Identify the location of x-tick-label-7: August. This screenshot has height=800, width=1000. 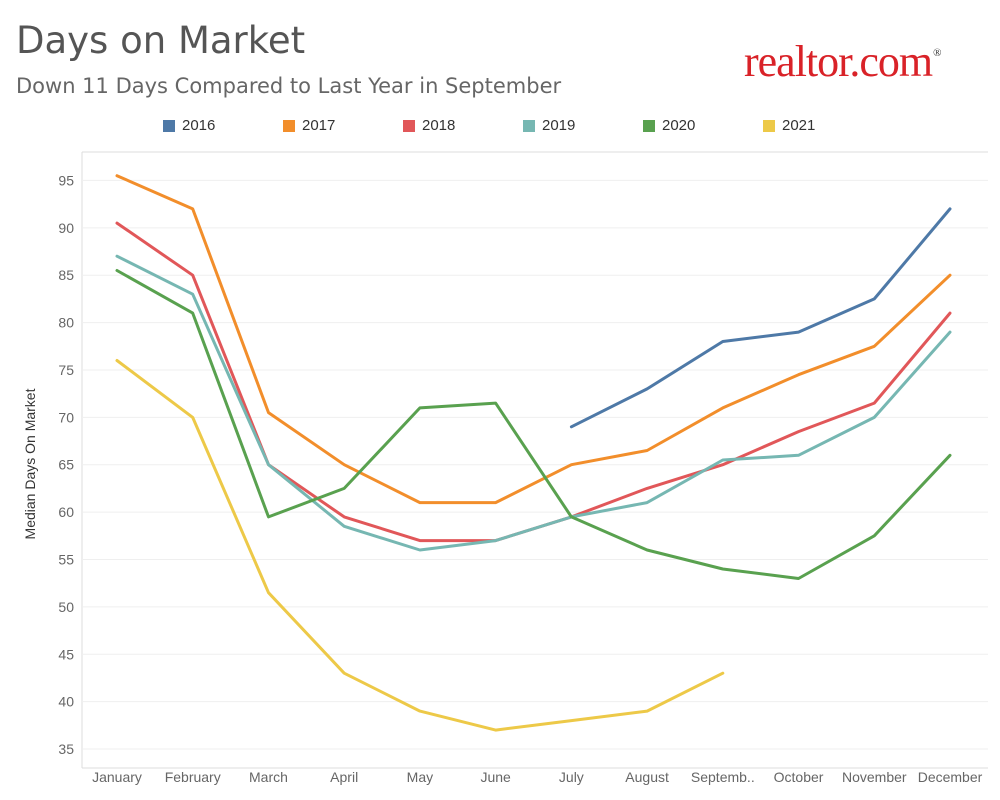
(647, 777).